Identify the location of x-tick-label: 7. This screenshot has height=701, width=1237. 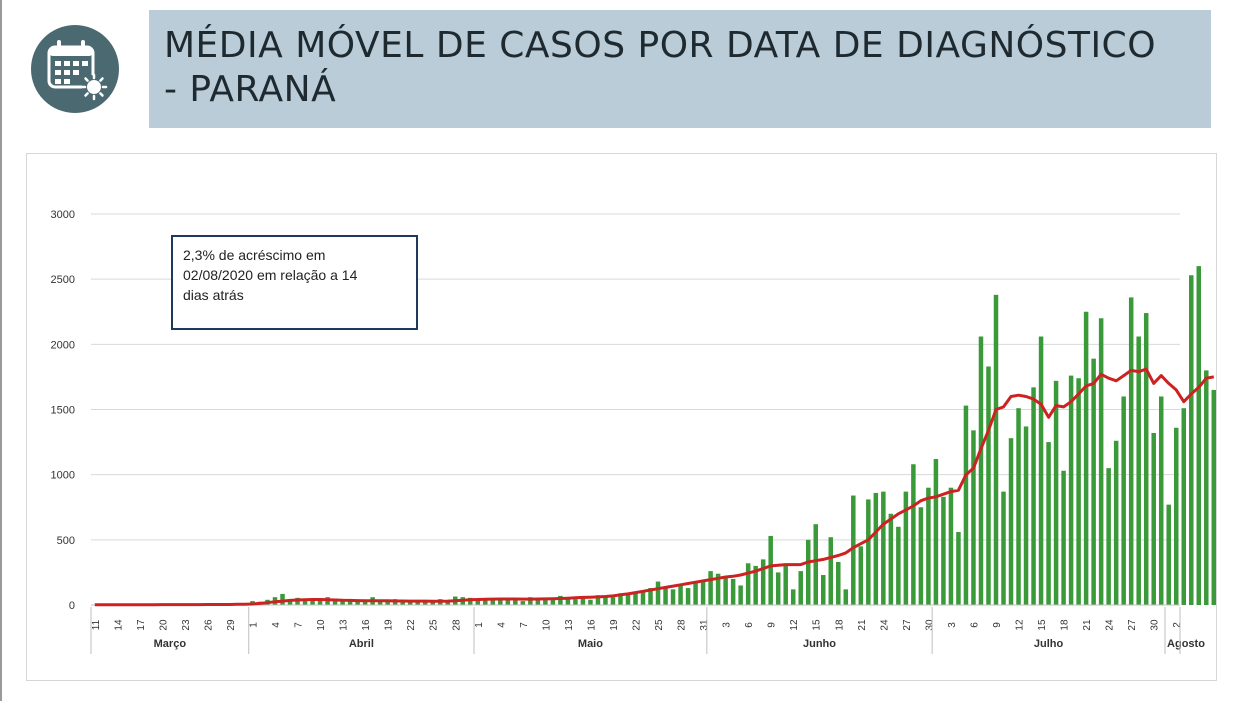
(299, 625).